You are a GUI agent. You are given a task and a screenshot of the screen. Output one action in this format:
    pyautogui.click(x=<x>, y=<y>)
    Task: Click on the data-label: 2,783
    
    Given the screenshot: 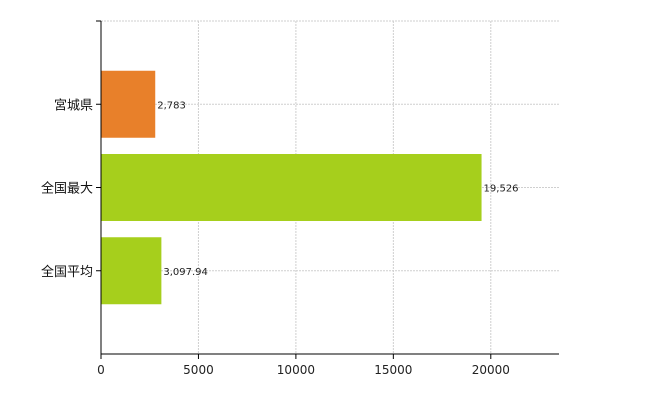 What is the action you would take?
    pyautogui.click(x=171, y=105)
    